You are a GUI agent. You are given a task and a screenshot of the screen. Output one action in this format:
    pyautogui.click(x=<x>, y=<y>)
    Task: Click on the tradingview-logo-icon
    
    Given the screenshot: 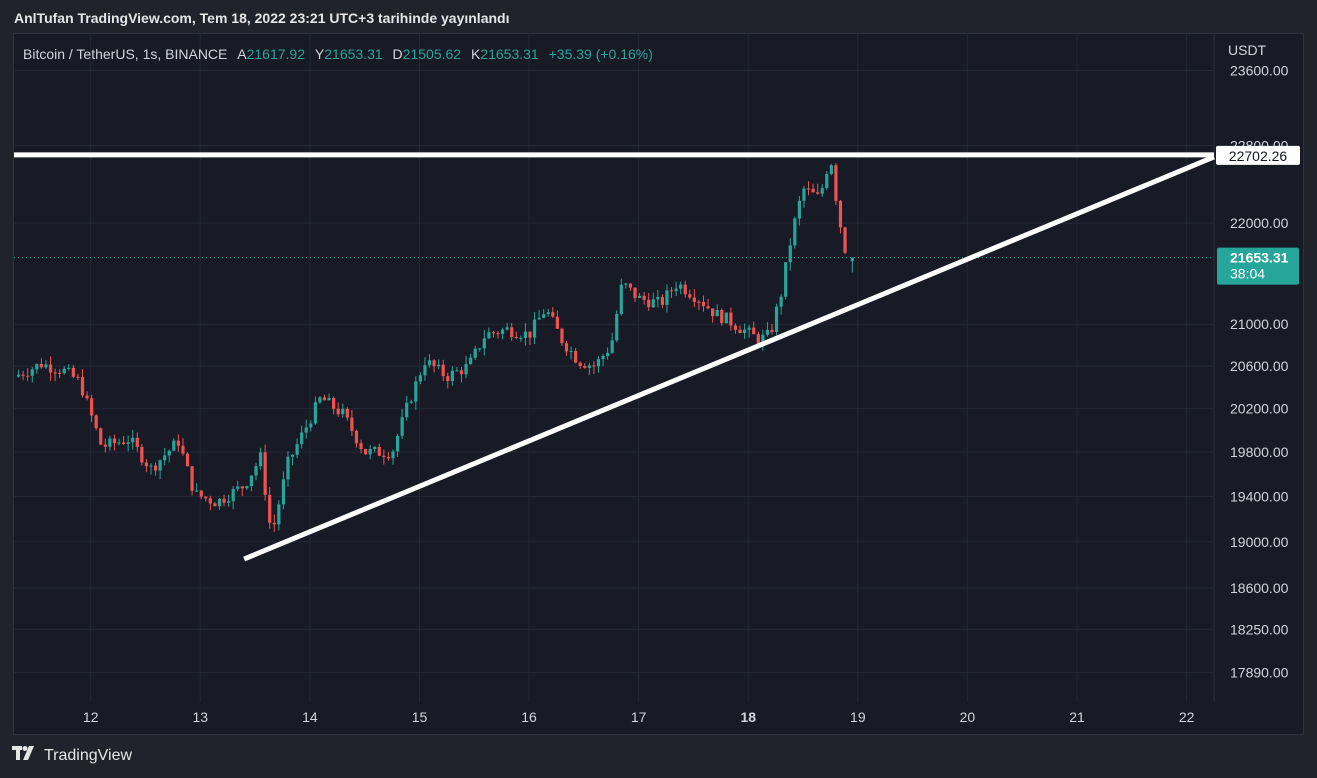 What is the action you would take?
    pyautogui.click(x=25, y=755)
    